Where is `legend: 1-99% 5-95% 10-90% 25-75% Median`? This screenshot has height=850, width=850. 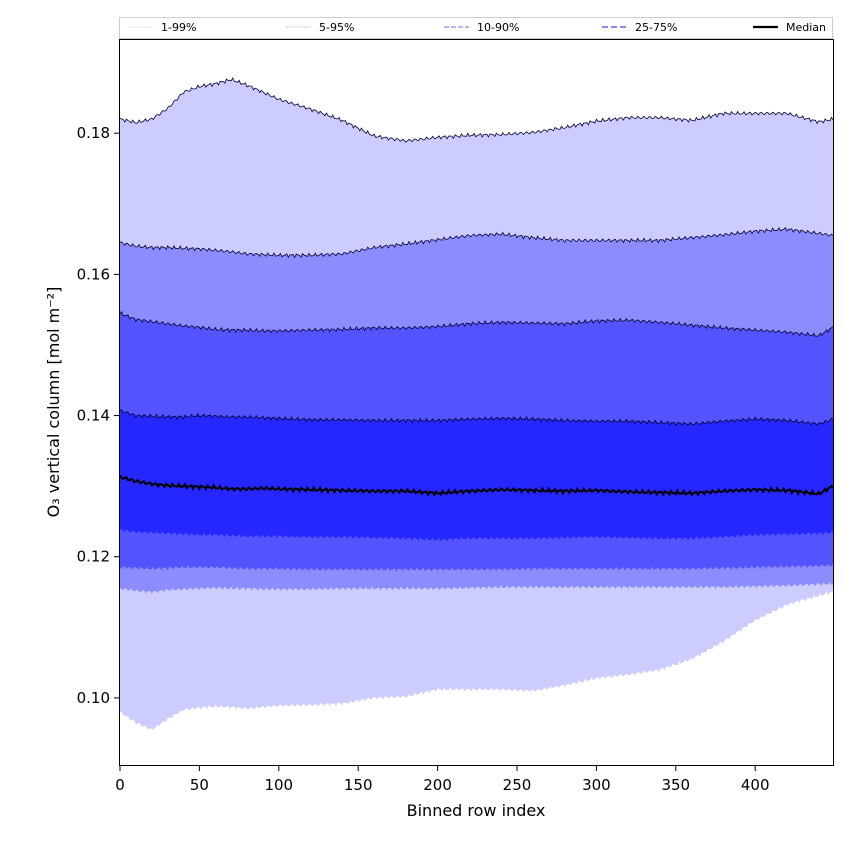
legend: 1-99% 5-95% 10-90% 25-75% Median is located at coordinates (476, 28).